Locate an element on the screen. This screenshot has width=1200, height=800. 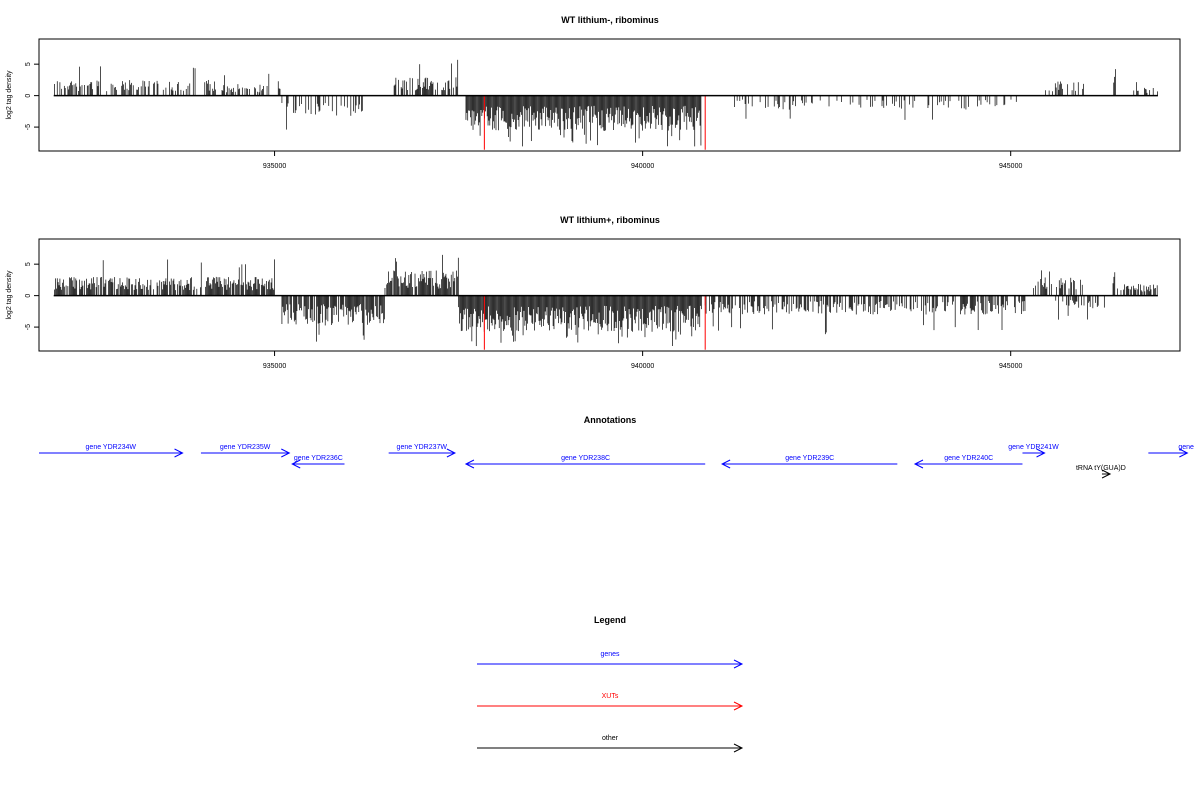
legend: Legend genes XUTs other is located at coordinates (610, 684).